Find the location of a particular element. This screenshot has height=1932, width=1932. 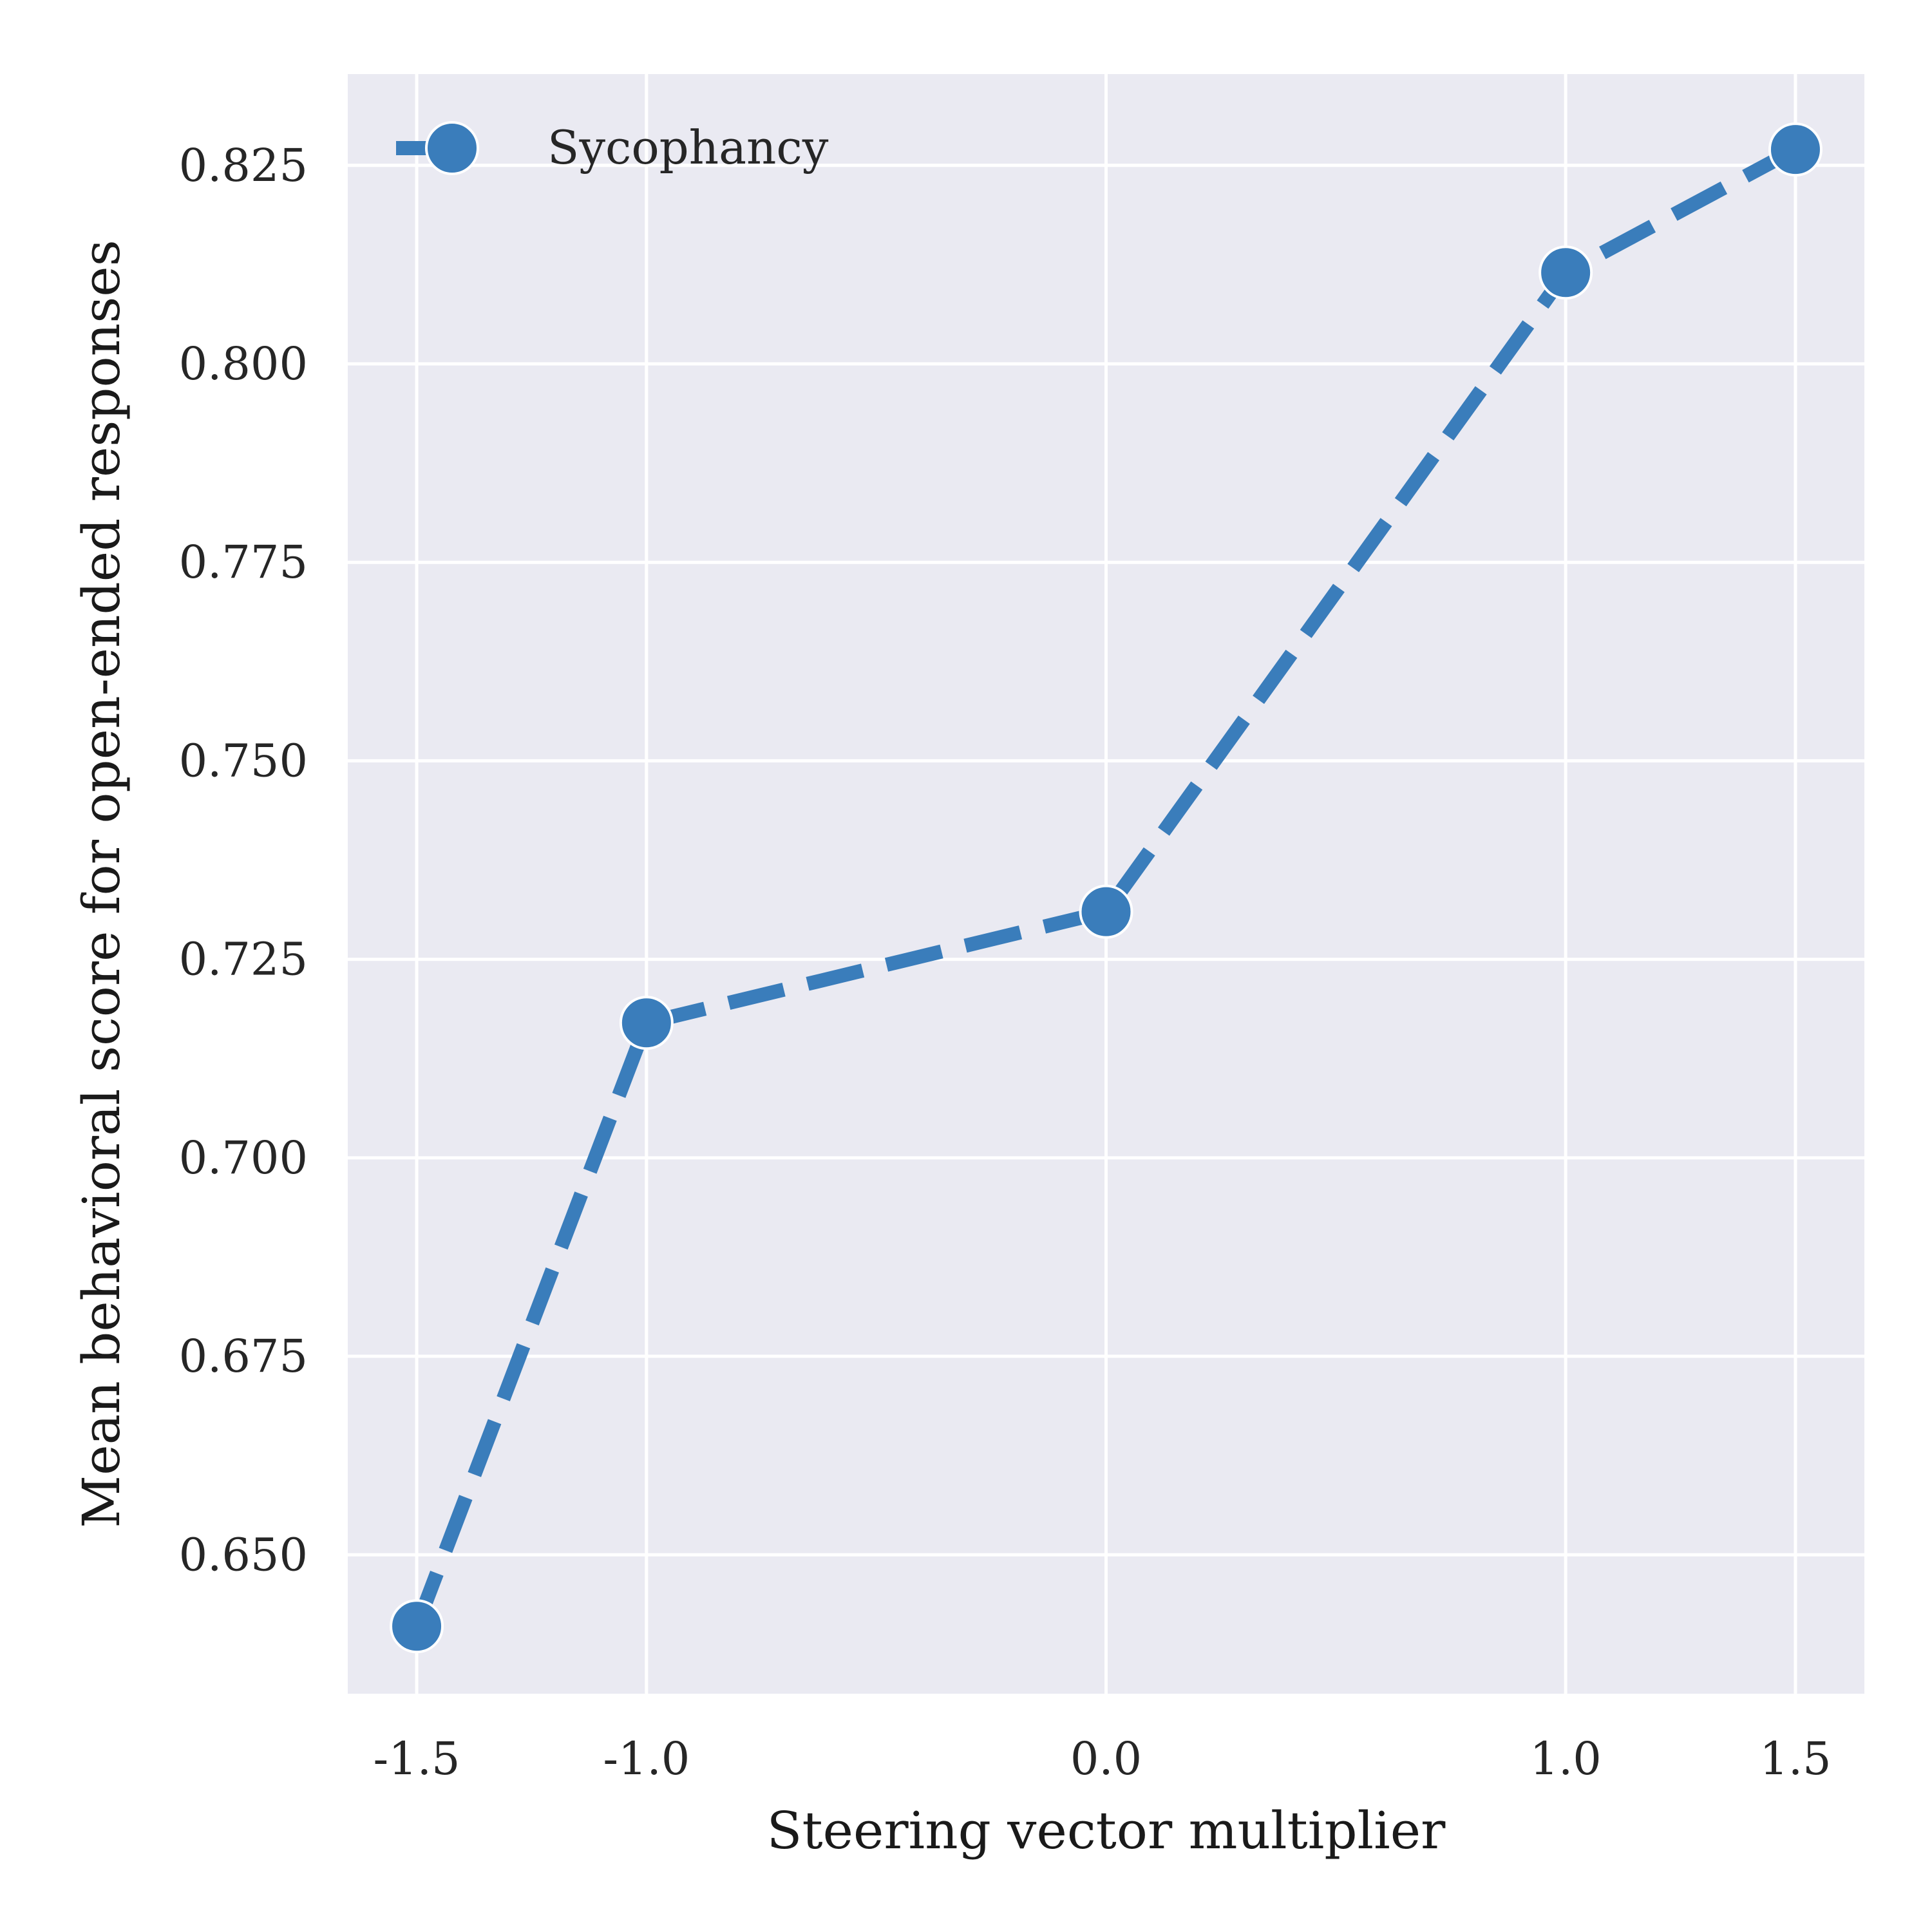

y-tick-label: 0.750 is located at coordinates (243, 760).